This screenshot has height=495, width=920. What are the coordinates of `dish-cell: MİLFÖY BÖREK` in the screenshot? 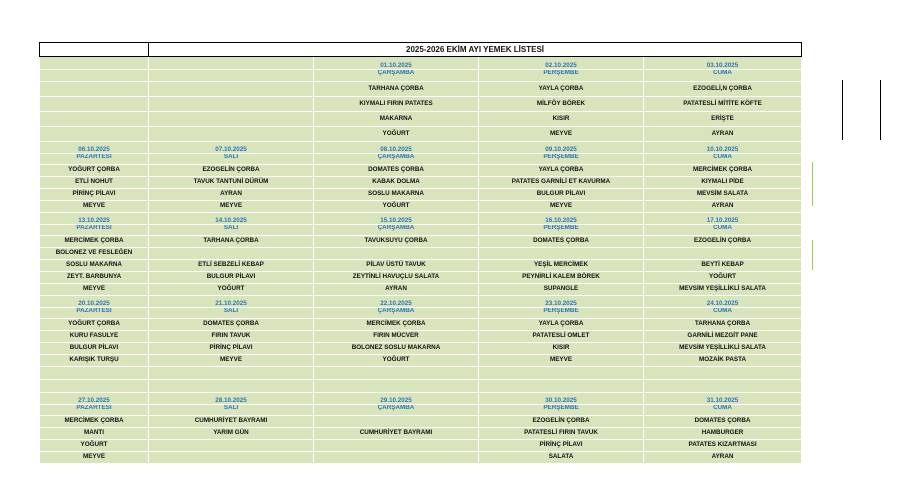 It's located at (561, 104).